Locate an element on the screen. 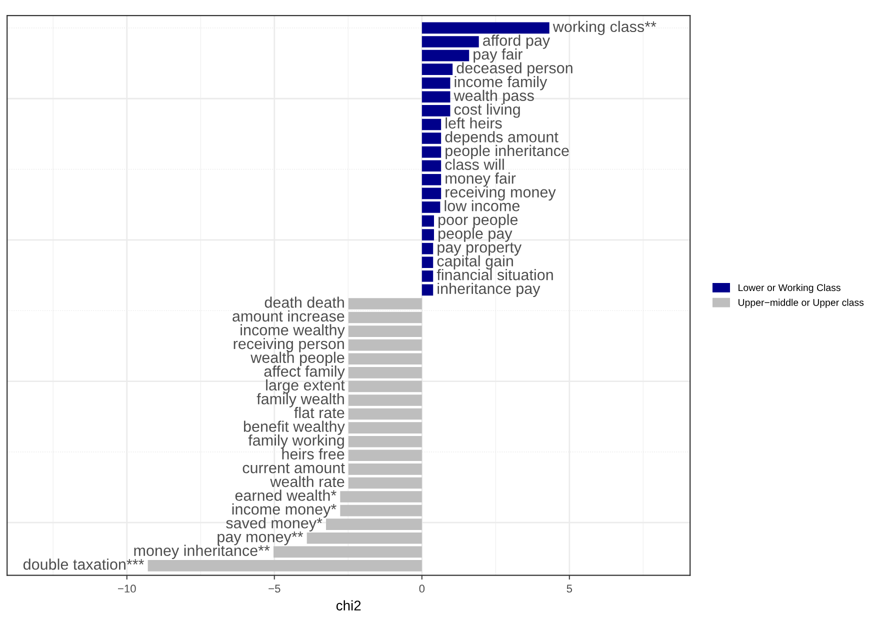  y-tick-label: pay money** is located at coordinates (261, 539).